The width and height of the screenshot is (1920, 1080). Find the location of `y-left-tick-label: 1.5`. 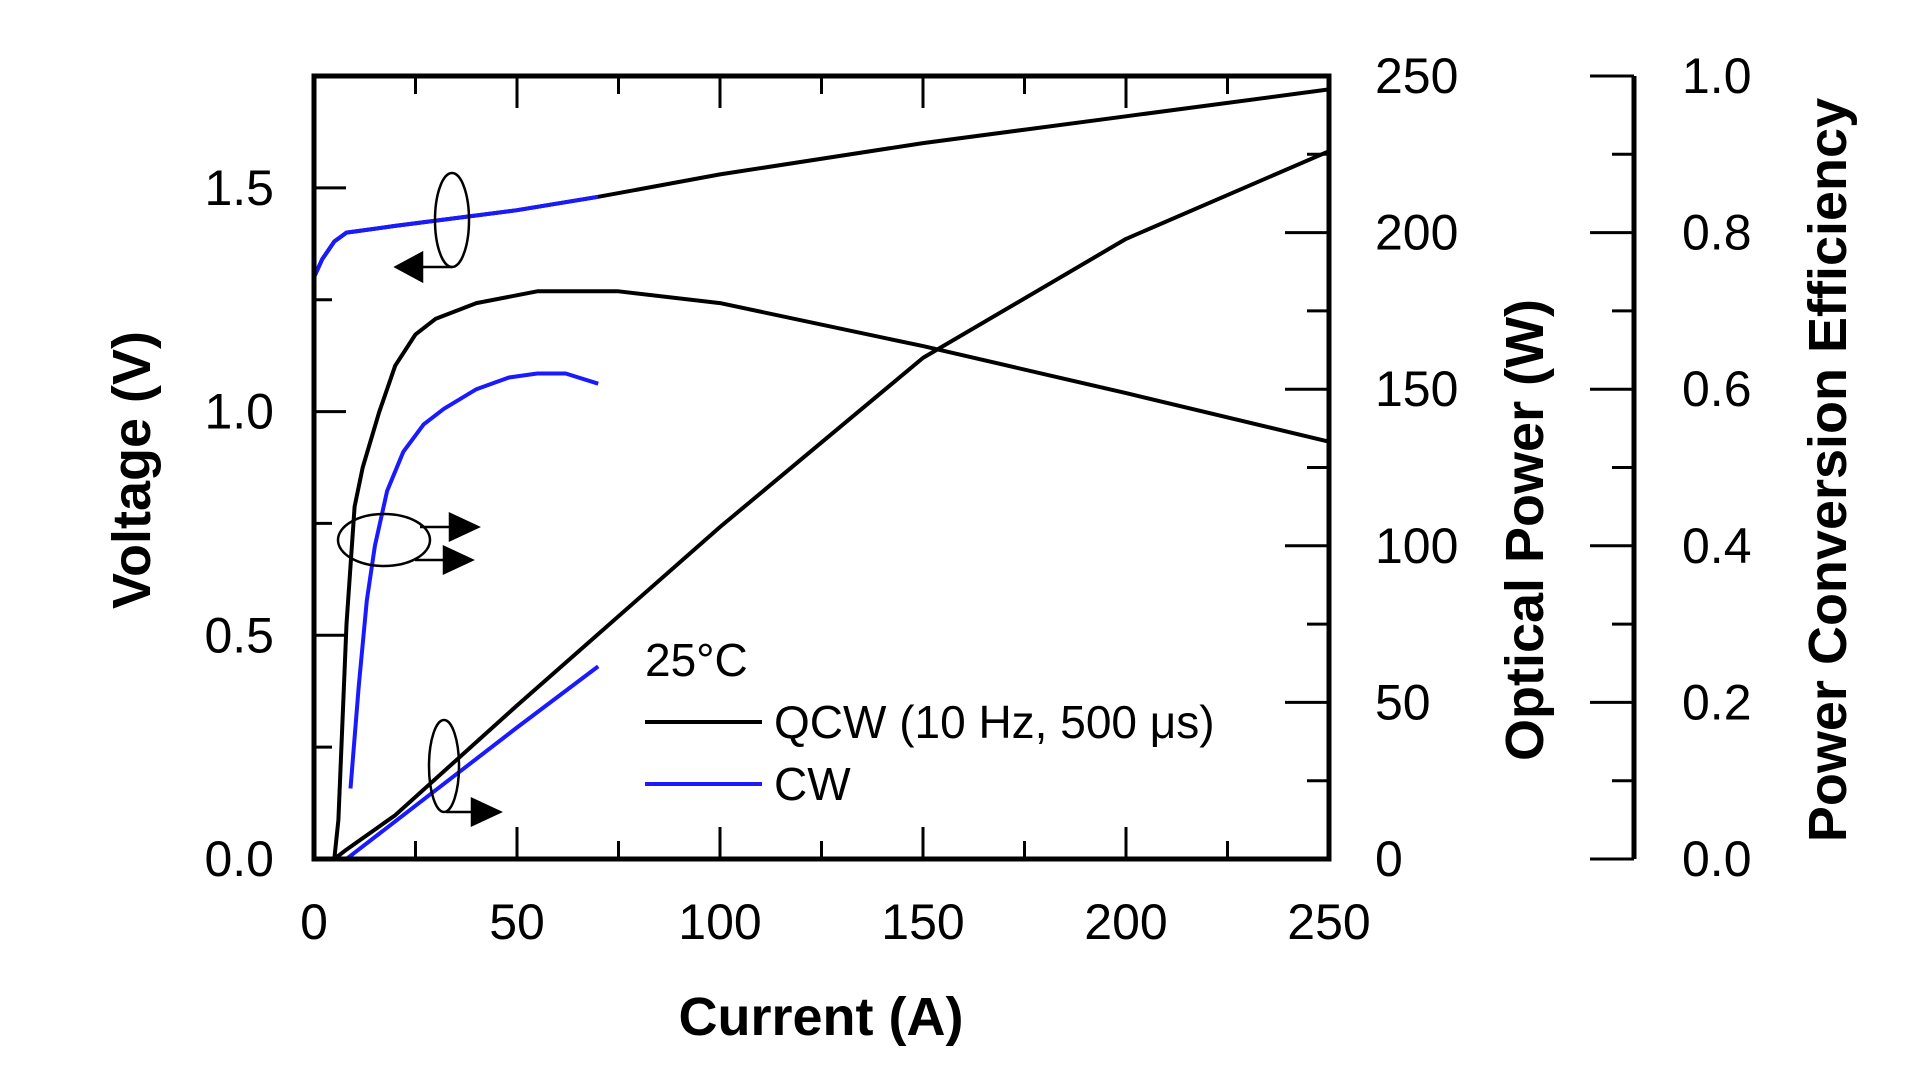

y-left-tick-label: 1.5 is located at coordinates (239, 188).